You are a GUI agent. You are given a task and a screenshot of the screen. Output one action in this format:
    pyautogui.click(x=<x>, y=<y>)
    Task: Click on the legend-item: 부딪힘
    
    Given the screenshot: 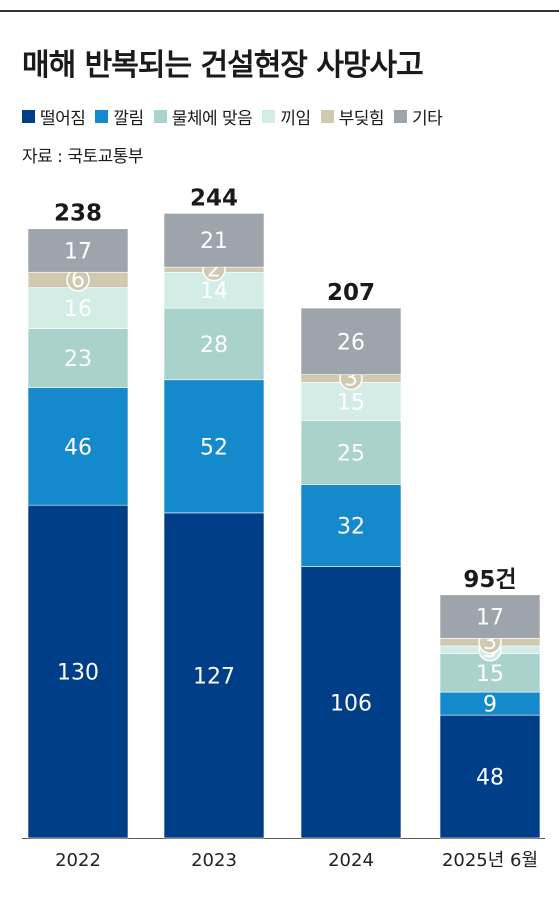 What is the action you would take?
    pyautogui.click(x=352, y=116)
    